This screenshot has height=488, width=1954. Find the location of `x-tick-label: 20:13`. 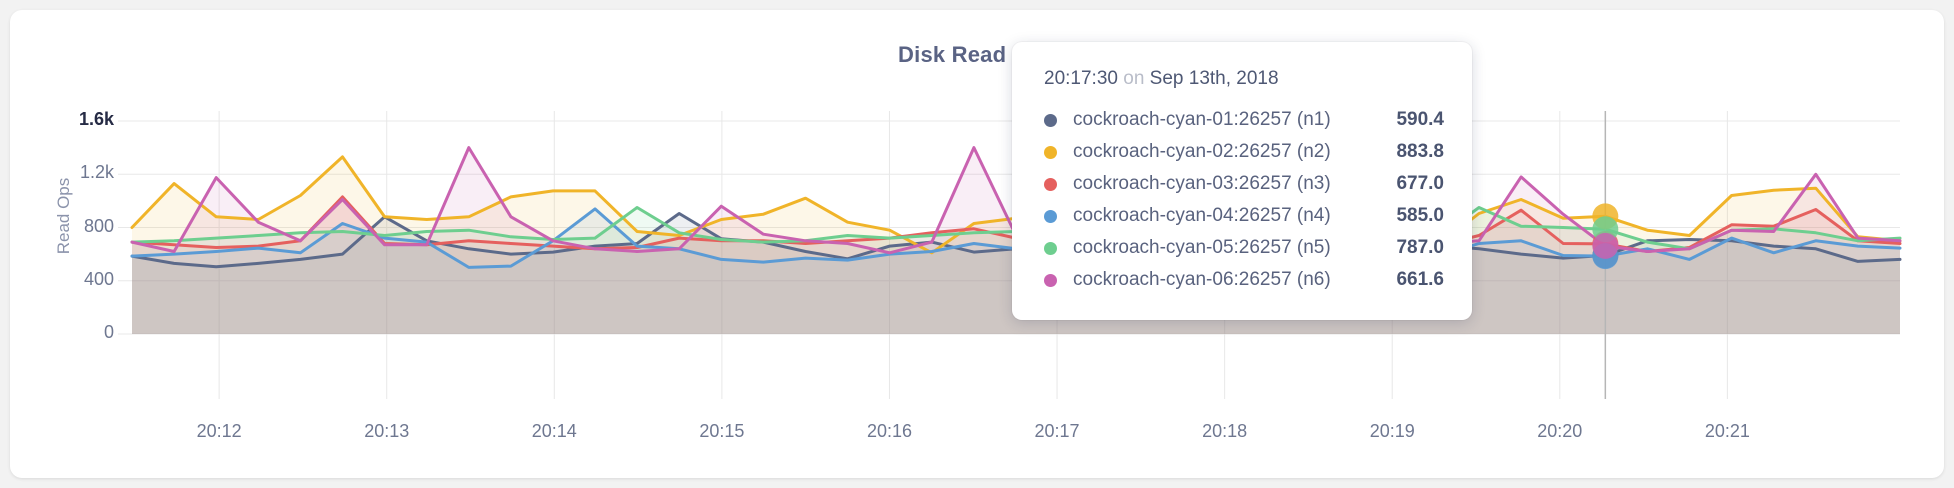

x-tick-label: 20:13 is located at coordinates (387, 431).